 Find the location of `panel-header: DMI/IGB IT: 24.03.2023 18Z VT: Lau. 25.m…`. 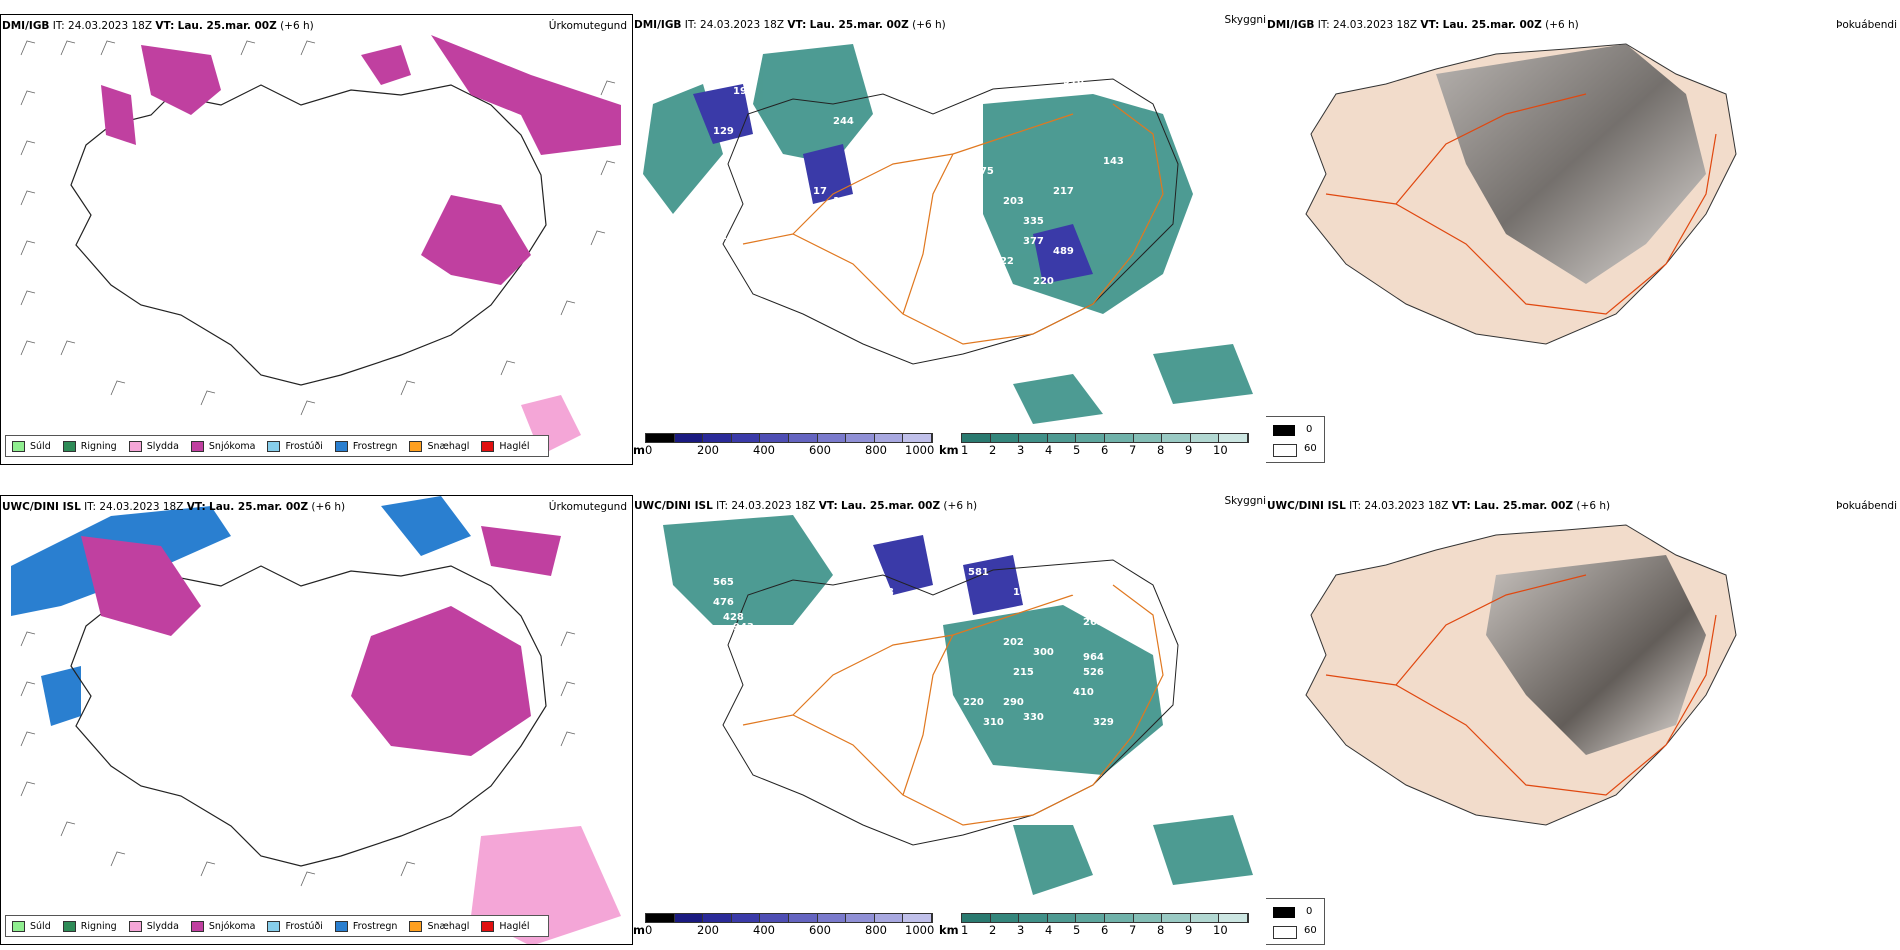

panel-header: DMI/IGB IT: 24.03.2023 18Z VT: Lau. 25.m… is located at coordinates (790, 25).